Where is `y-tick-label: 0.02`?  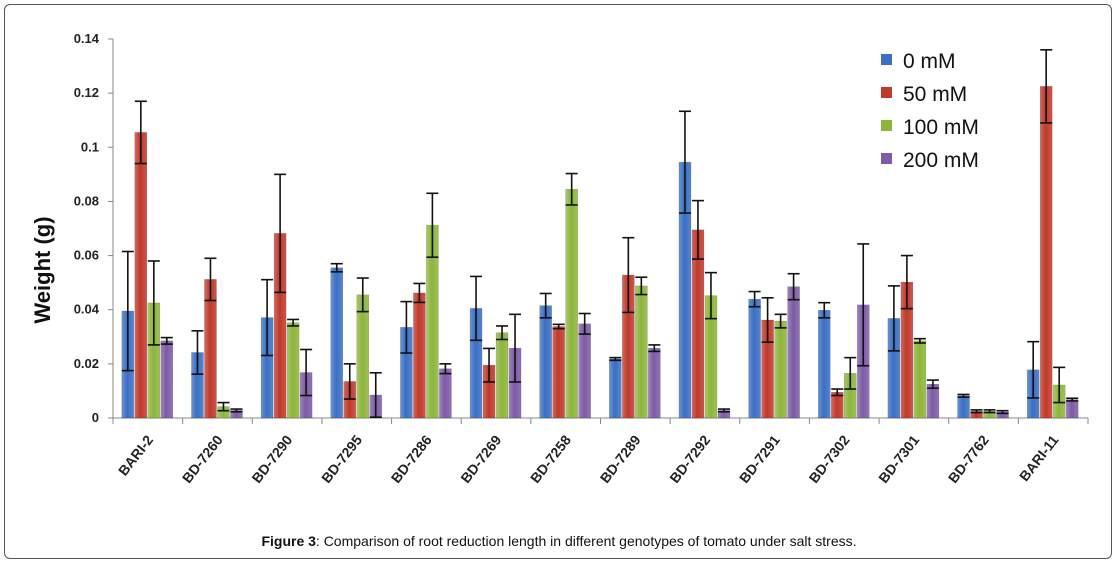
y-tick-label: 0.02 is located at coordinates (86, 363).